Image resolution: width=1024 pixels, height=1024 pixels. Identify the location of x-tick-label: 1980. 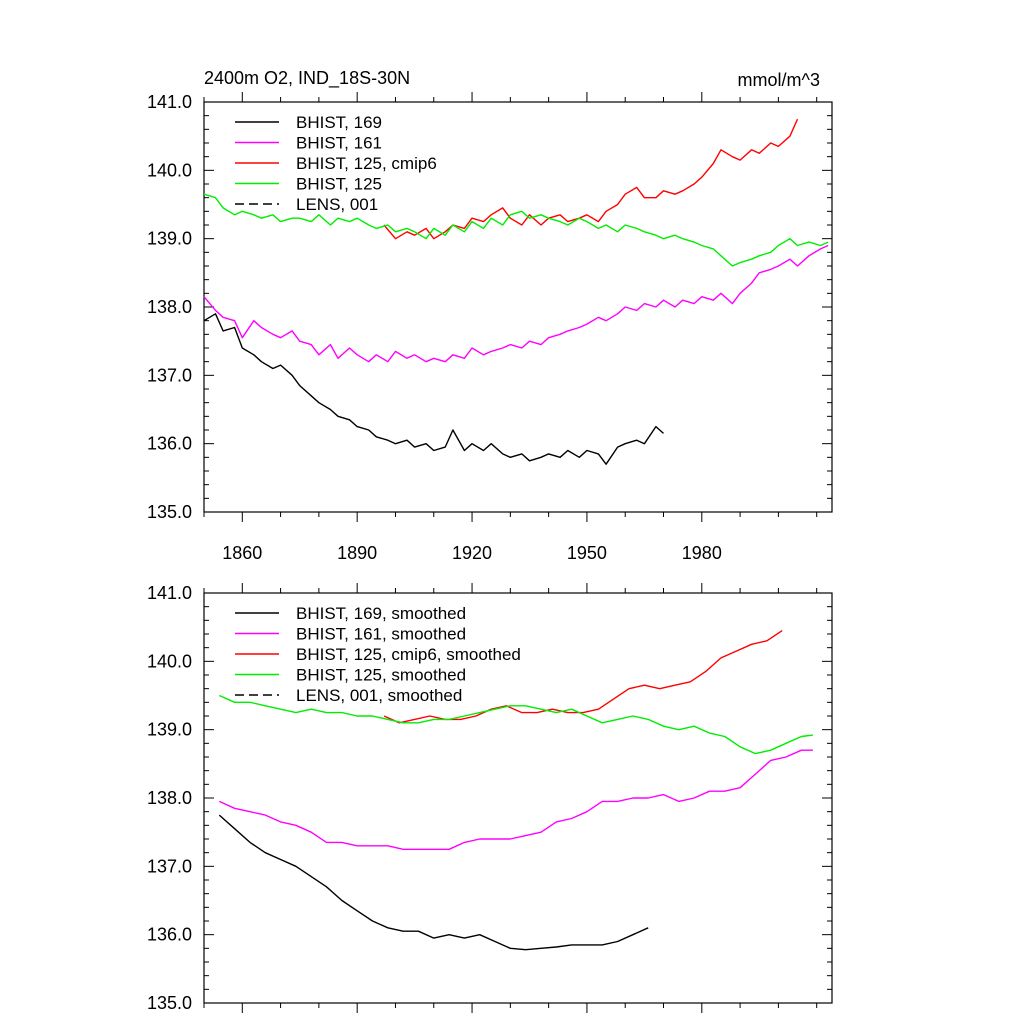
(702, 553).